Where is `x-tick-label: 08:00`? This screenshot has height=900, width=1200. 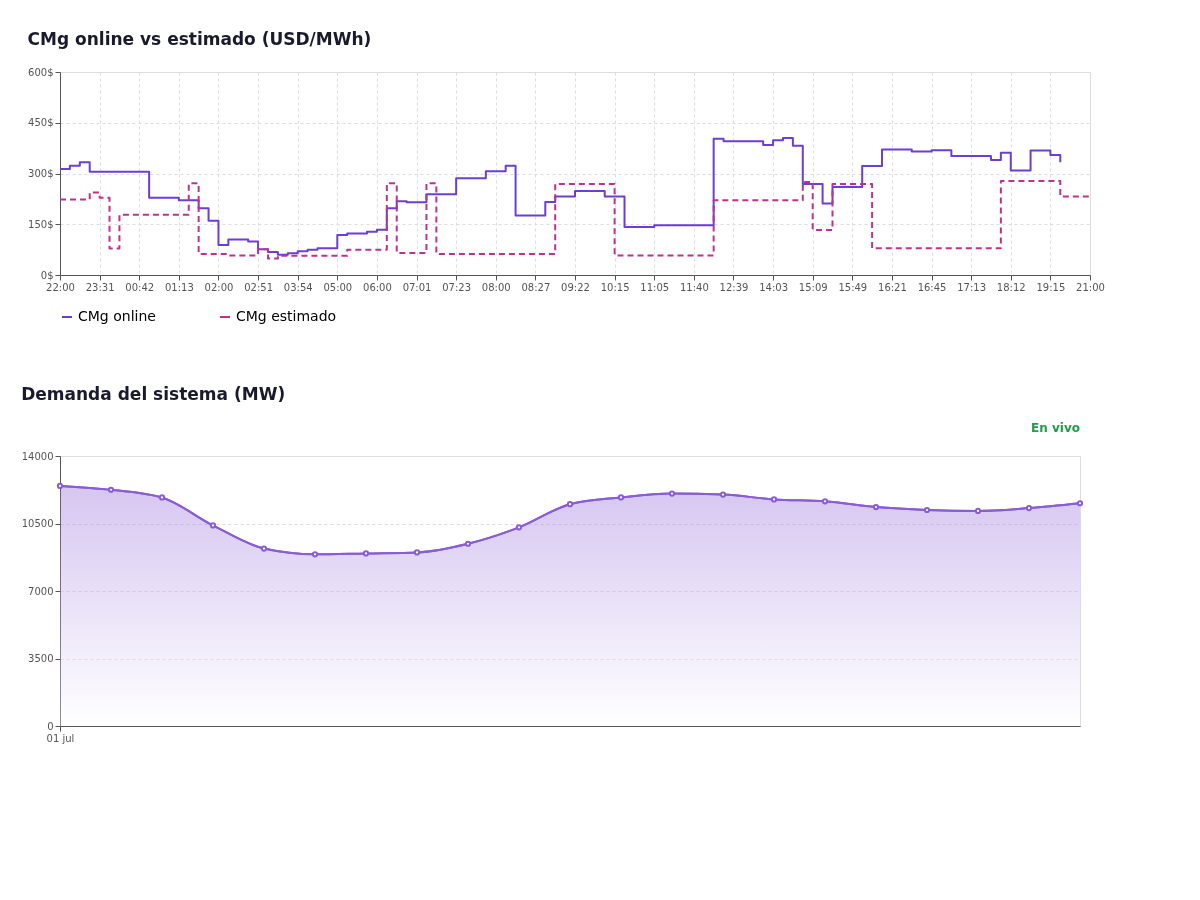 x-tick-label: 08:00 is located at coordinates (496, 287).